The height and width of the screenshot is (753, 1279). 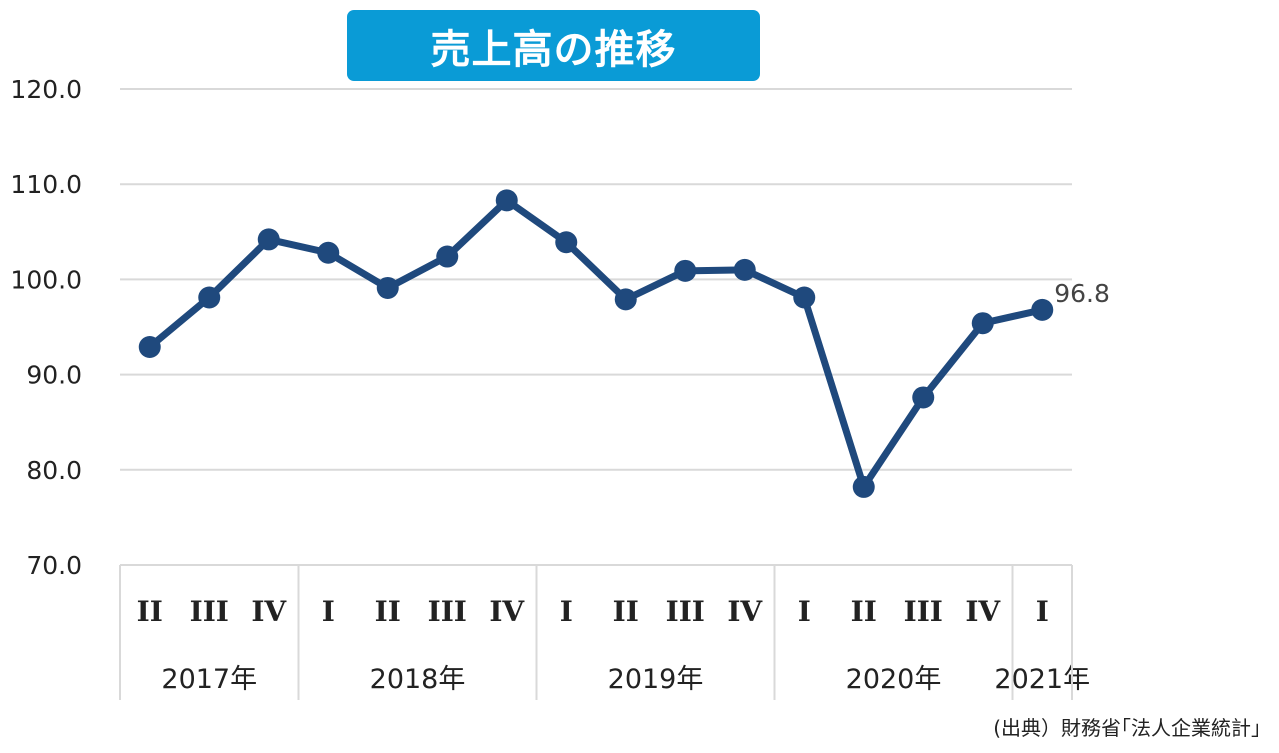 What do you see at coordinates (46, 89) in the screenshot?
I see `y-tick-label: 120.0` at bounding box center [46, 89].